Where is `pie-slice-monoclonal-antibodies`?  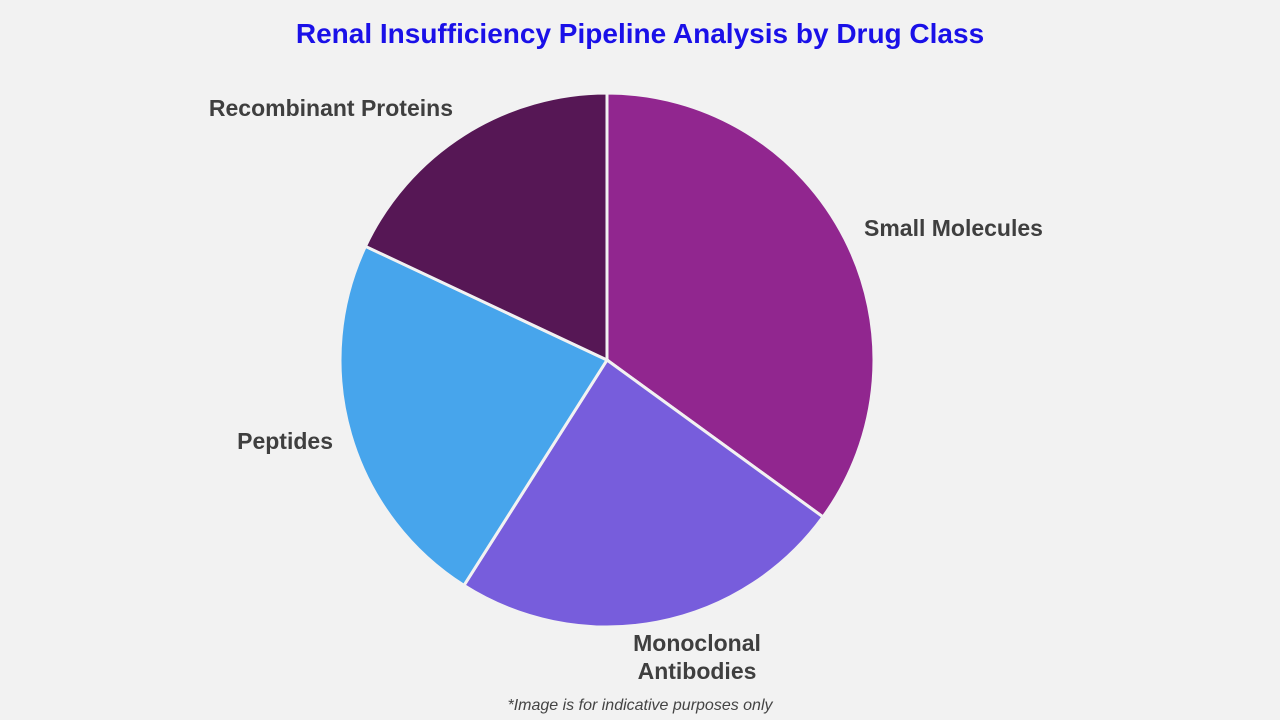 pie-slice-monoclonal-antibodies is located at coordinates (643, 493).